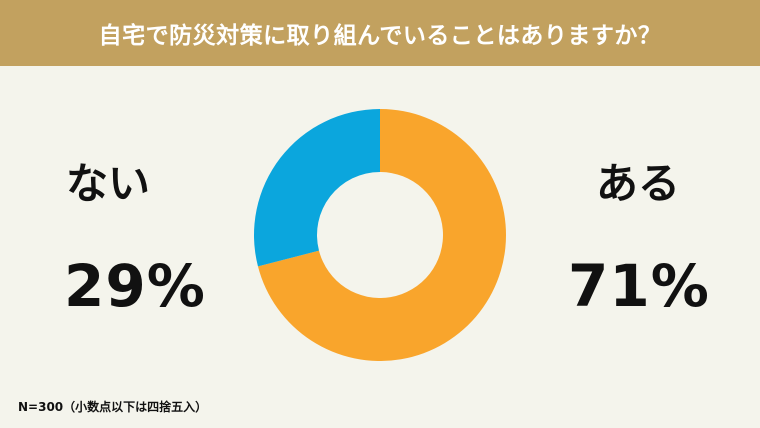 Image resolution: width=760 pixels, height=428 pixels. Describe the element at coordinates (317, 188) in the screenshot. I see `donut-slice-nai` at that location.